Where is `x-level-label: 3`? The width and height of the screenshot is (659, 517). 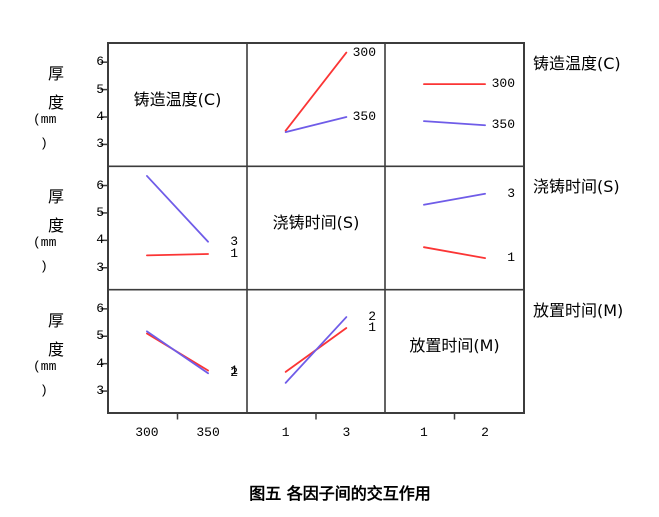
x-level-label: 3 is located at coordinates (346, 432).